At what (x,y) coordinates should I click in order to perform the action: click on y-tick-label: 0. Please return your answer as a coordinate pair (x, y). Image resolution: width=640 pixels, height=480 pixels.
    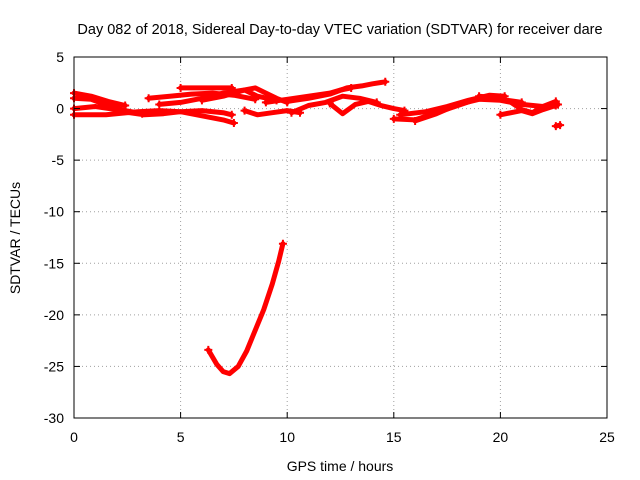
    Looking at the image, I should click on (60, 109).